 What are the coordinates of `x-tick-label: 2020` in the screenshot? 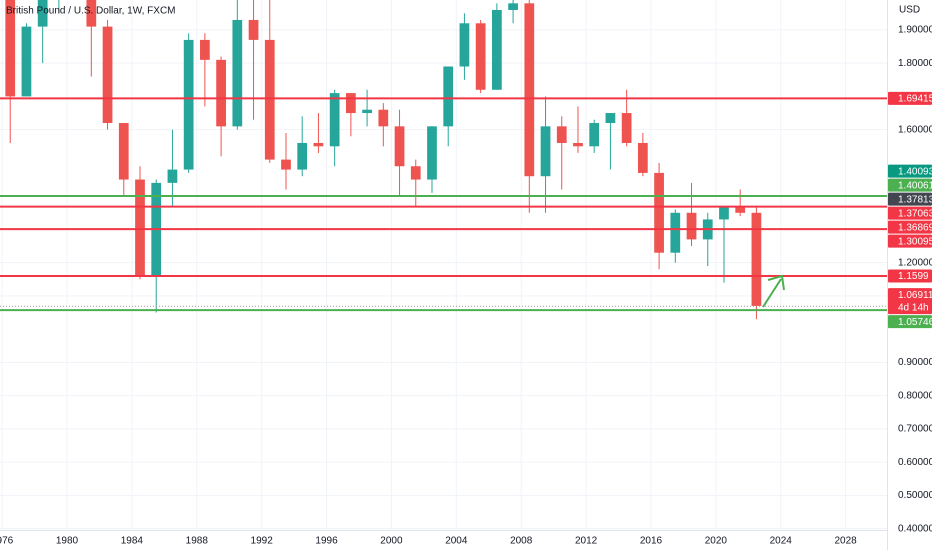 It's located at (716, 541).